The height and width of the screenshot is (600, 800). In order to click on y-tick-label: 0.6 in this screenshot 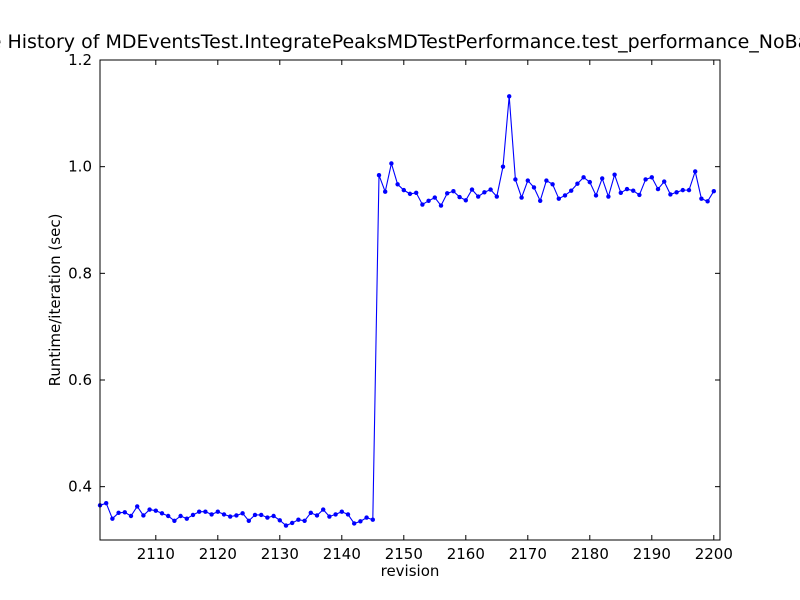, I will do `click(80, 380)`.